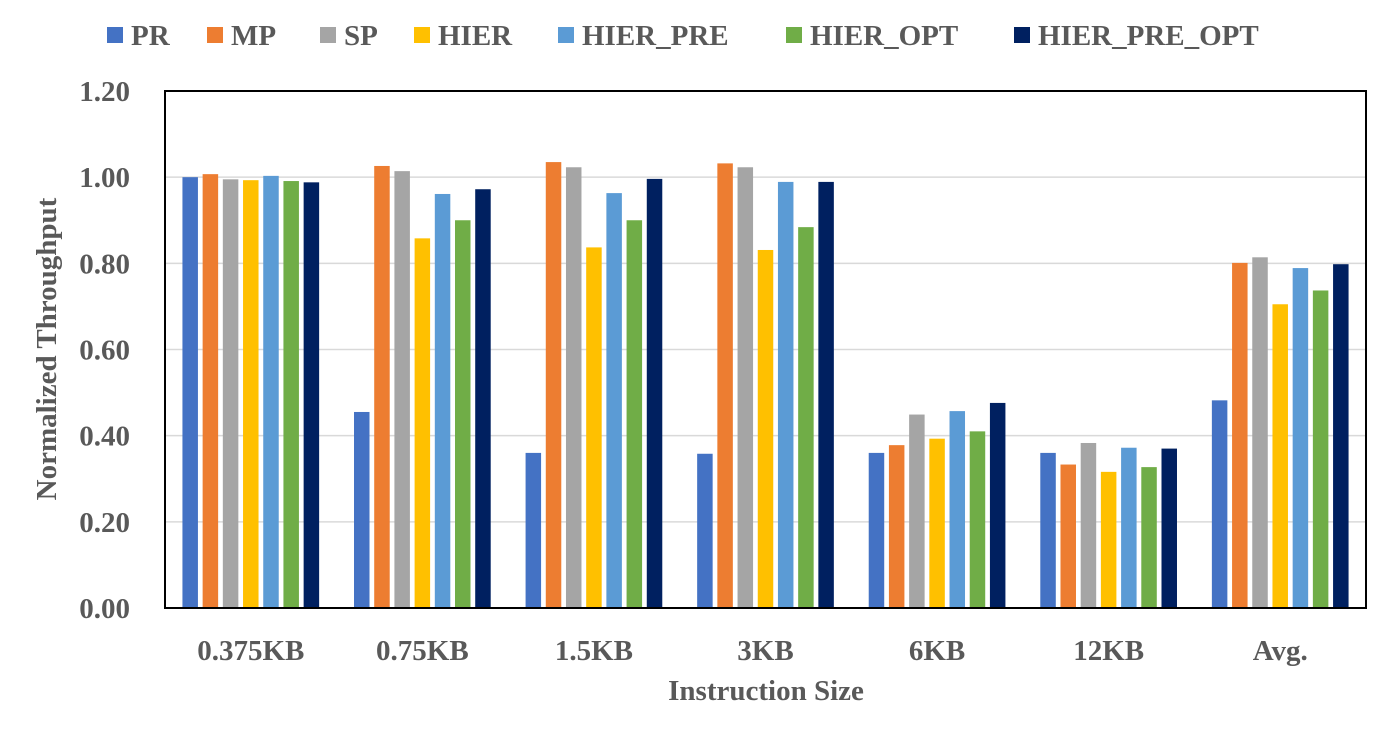 Image resolution: width=1390 pixels, height=737 pixels. Describe the element at coordinates (977, 519) in the screenshot. I see `bar: HIER_OPT 6KB: 0.41` at that location.